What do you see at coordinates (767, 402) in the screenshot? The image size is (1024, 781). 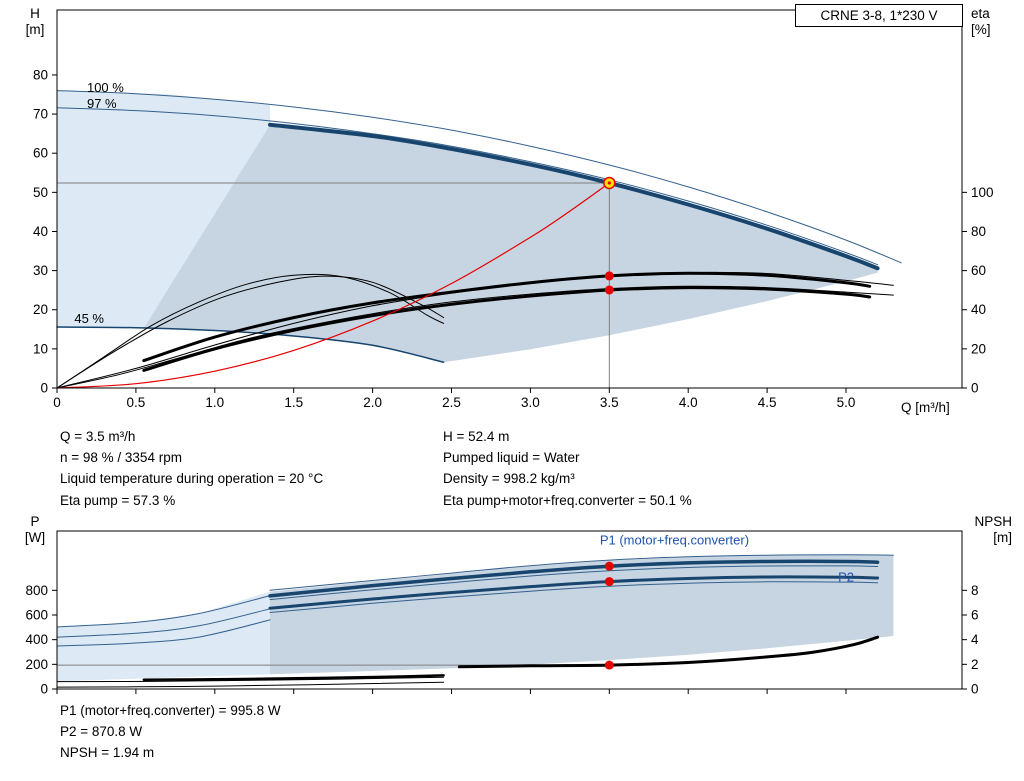 I see `x-tick-label: 4.5` at bounding box center [767, 402].